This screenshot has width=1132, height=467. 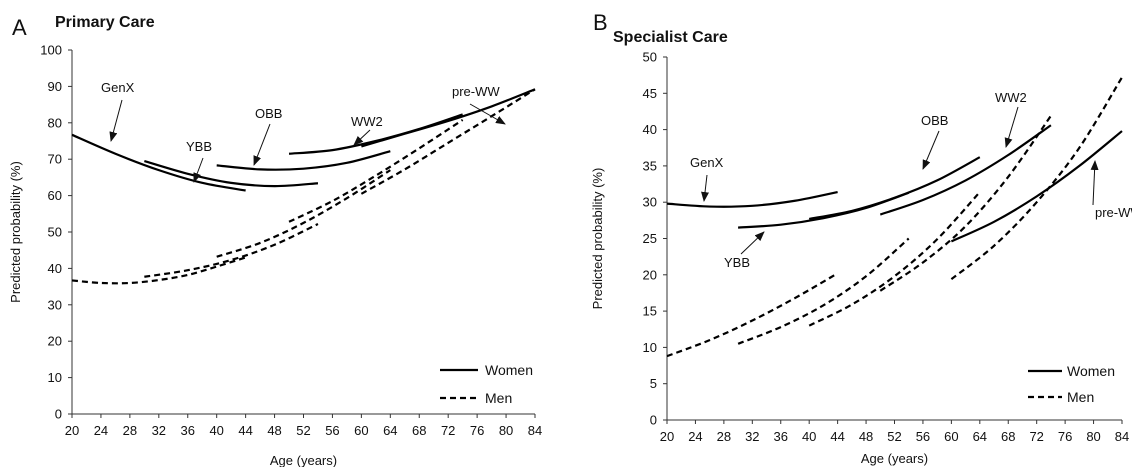 What do you see at coordinates (51, 50) in the screenshot?
I see `y-tick-label: 100` at bounding box center [51, 50].